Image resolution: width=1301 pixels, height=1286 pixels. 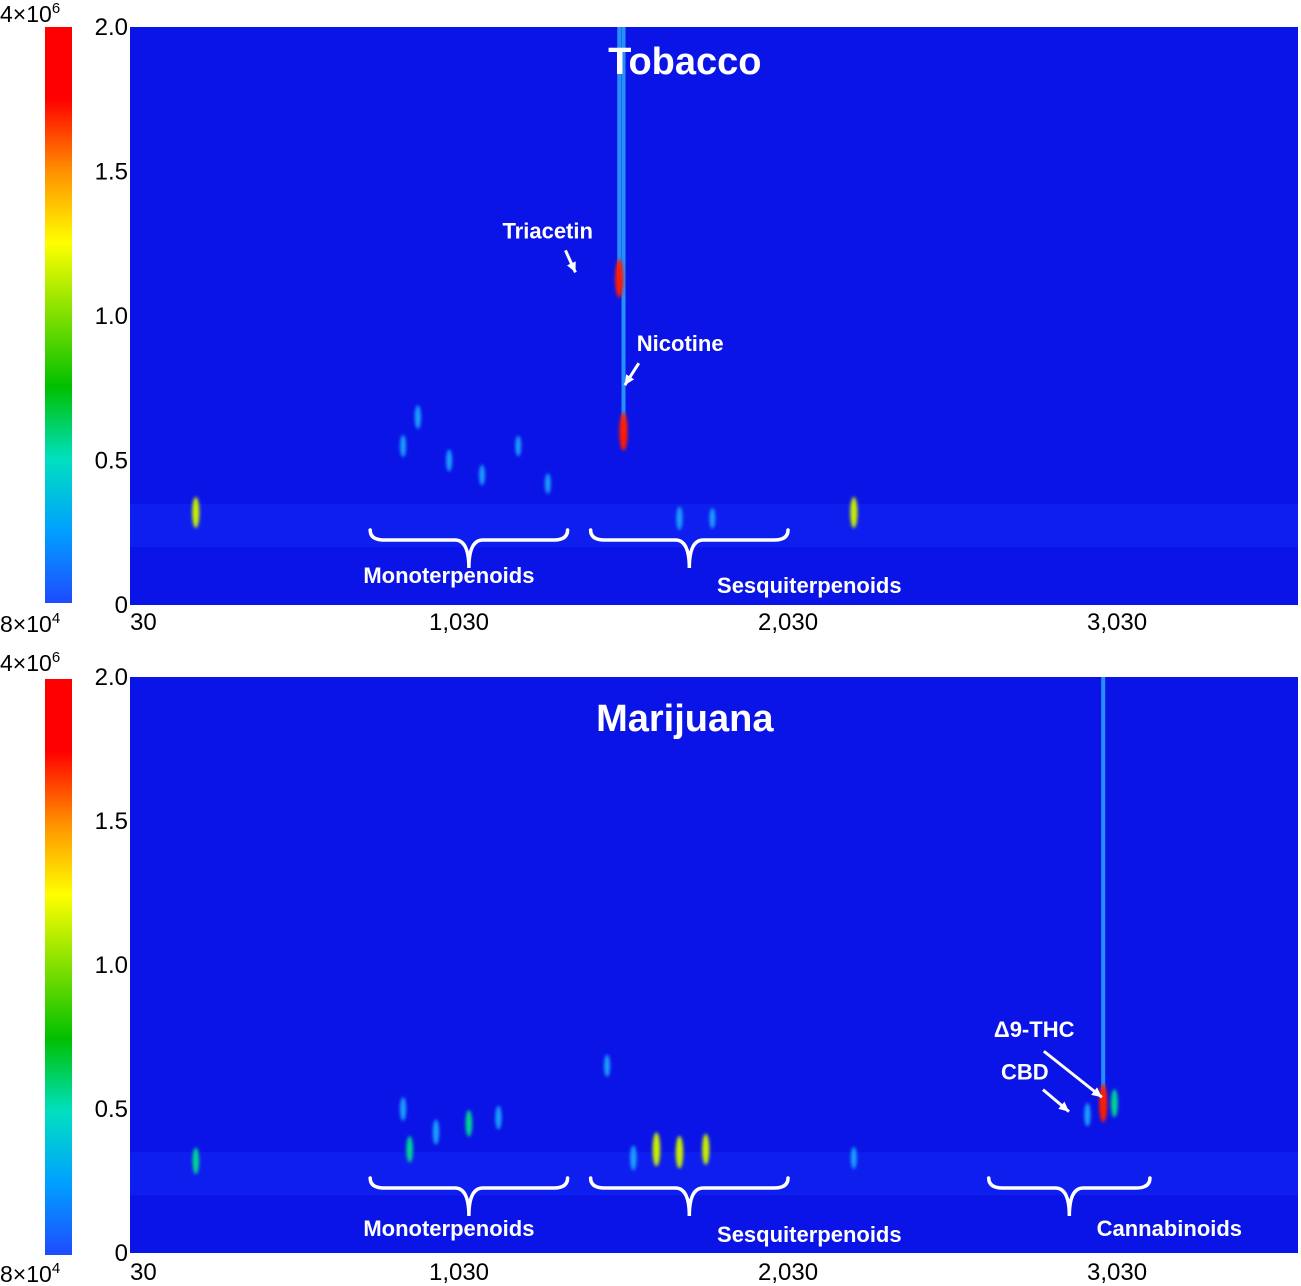 What do you see at coordinates (1034, 1029) in the screenshot?
I see `annotation-label: Δ9-THC` at bounding box center [1034, 1029].